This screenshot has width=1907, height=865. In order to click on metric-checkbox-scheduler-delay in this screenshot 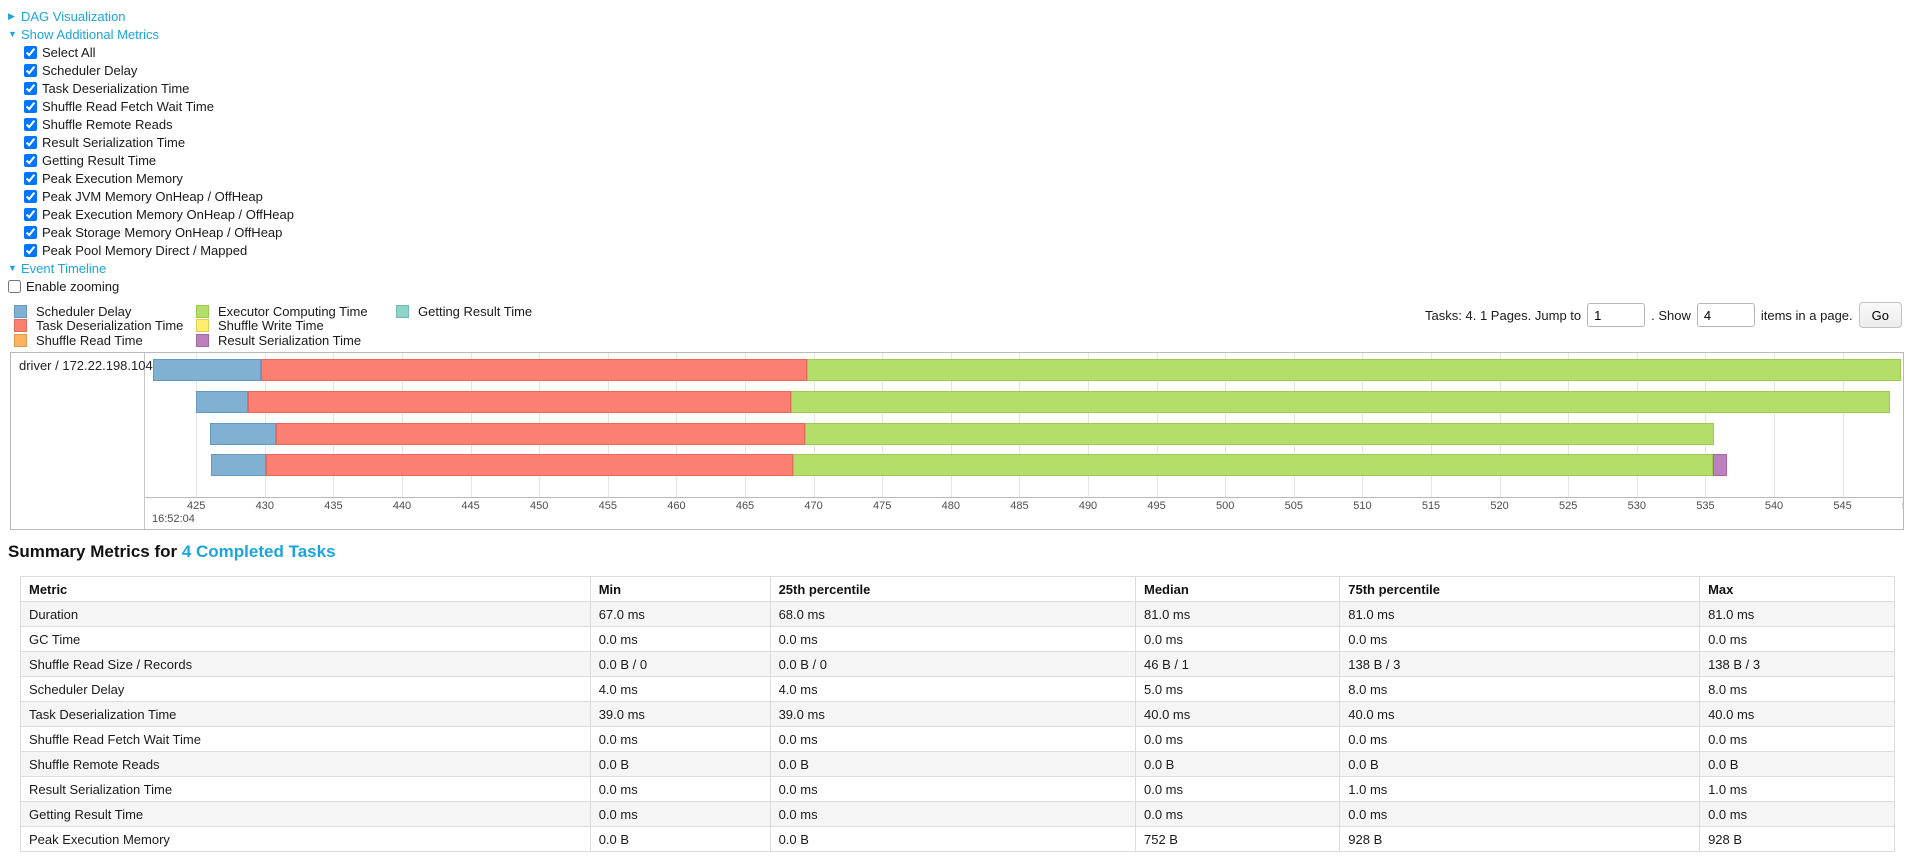, I will do `click(30, 70)`.